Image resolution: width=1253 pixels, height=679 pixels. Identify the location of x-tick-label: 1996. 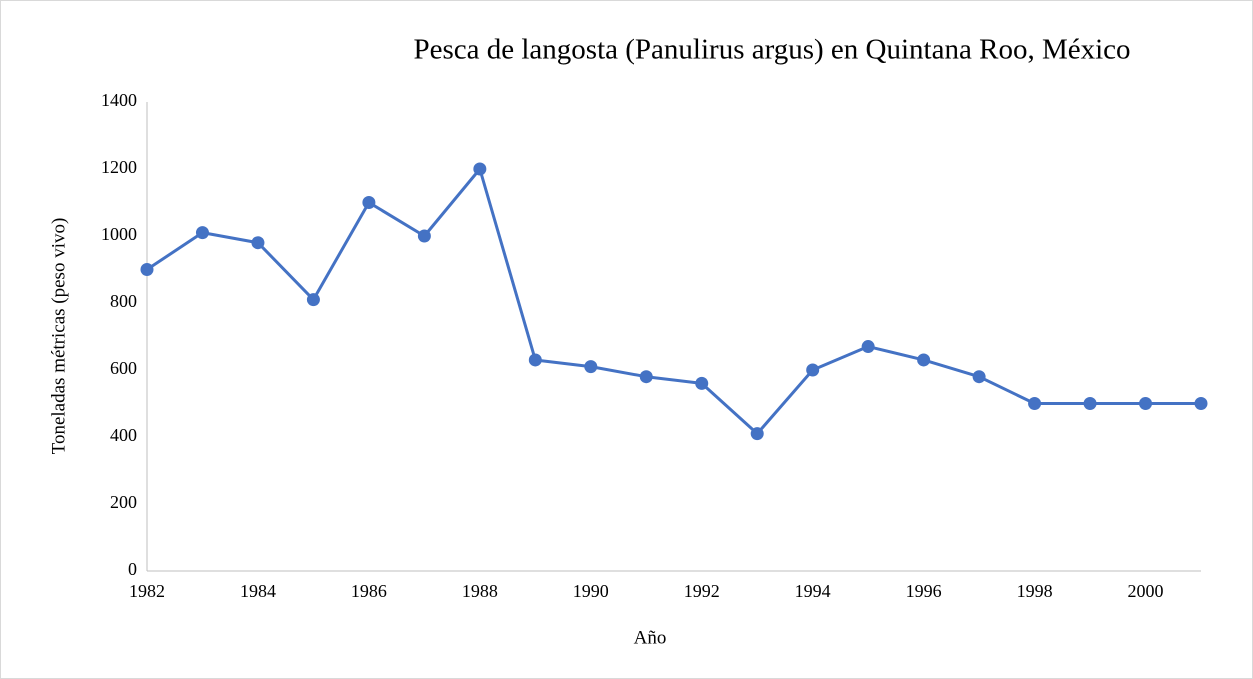
(924, 591).